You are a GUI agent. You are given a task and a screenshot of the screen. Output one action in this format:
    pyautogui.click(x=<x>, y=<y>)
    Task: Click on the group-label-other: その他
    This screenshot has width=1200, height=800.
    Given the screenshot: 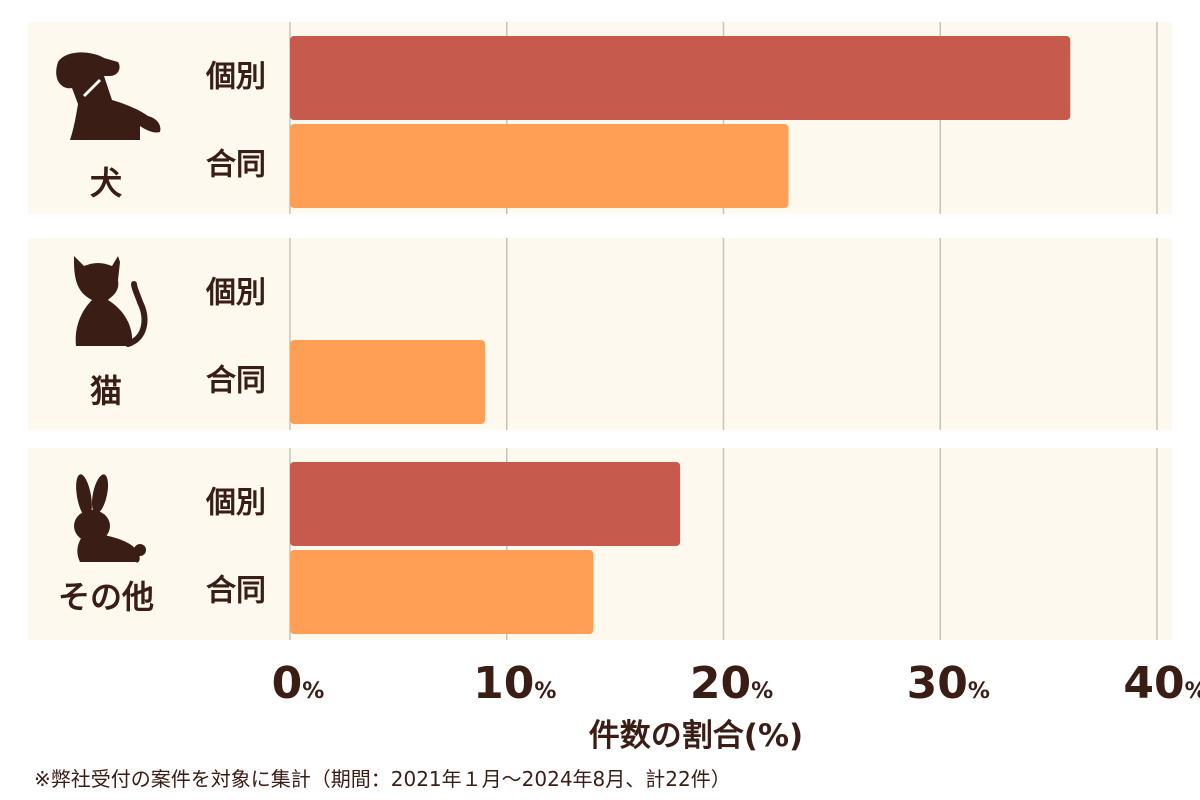 What is the action you would take?
    pyautogui.click(x=106, y=597)
    